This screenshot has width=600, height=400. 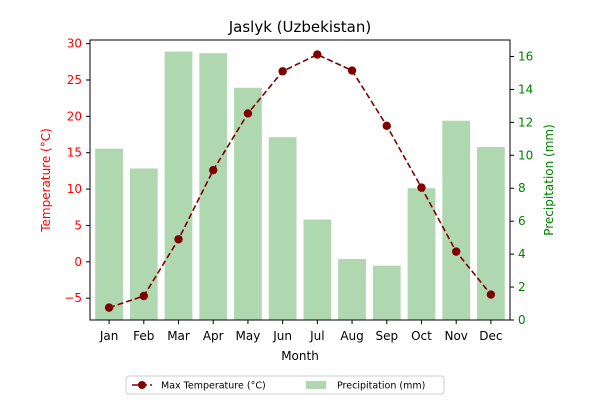 I want to click on y-right-tick-label: 16, so click(x=525, y=56).